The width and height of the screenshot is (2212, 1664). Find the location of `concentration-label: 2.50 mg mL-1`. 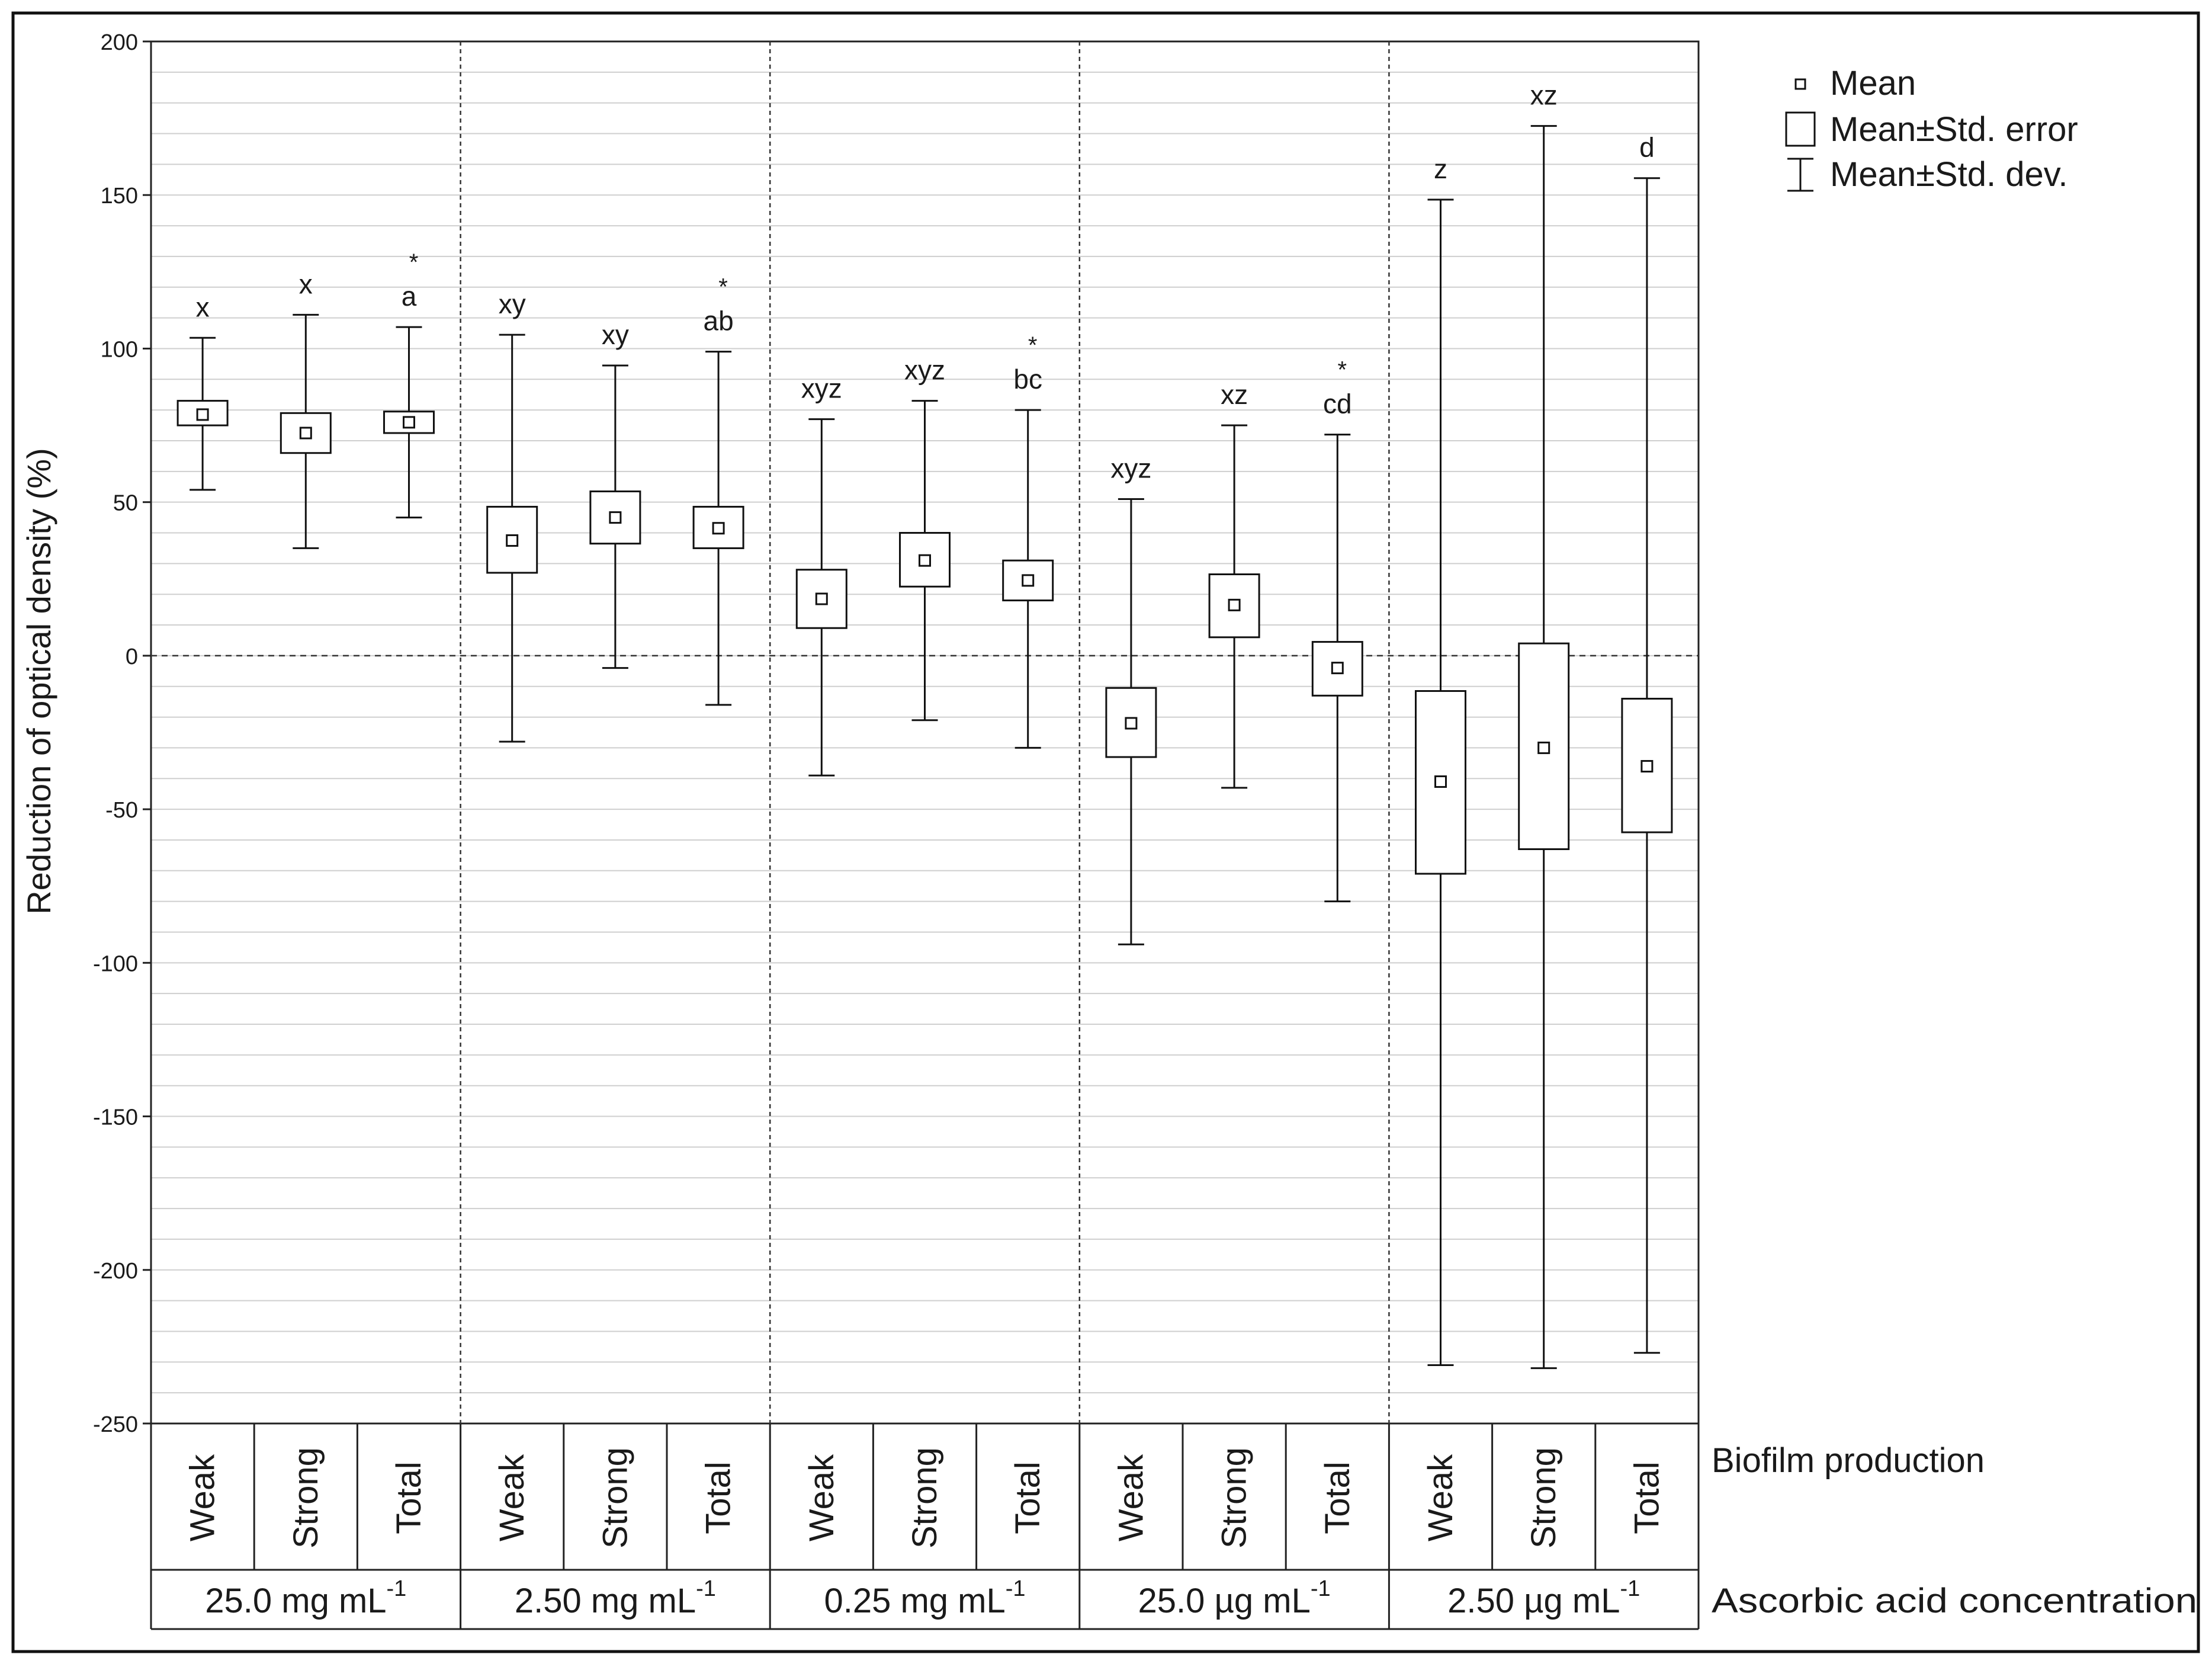

concentration-label: 2.50 mg mL-1 is located at coordinates (615, 1598).